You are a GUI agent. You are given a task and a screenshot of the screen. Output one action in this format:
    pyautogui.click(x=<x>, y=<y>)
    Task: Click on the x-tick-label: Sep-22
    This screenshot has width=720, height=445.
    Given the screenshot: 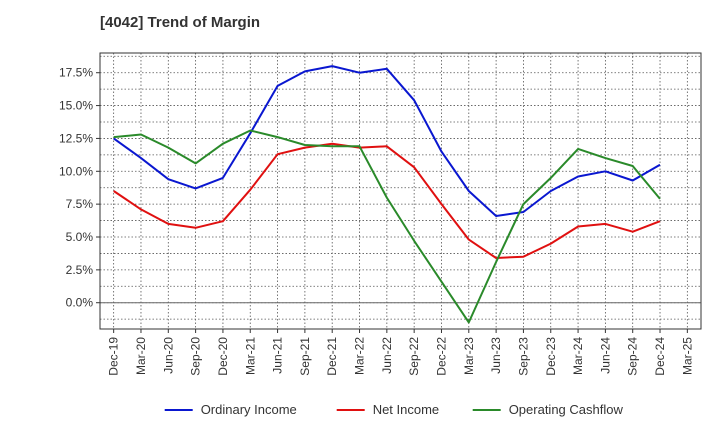 What is the action you would take?
    pyautogui.click(x=414, y=356)
    